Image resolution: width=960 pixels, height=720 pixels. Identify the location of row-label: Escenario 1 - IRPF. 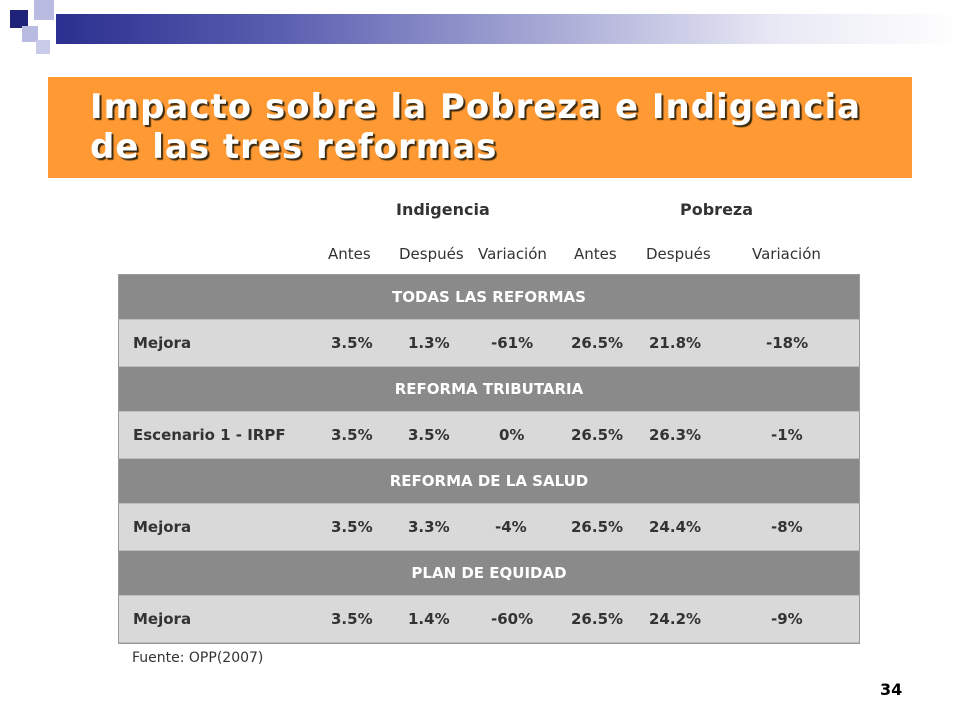
(209, 435).